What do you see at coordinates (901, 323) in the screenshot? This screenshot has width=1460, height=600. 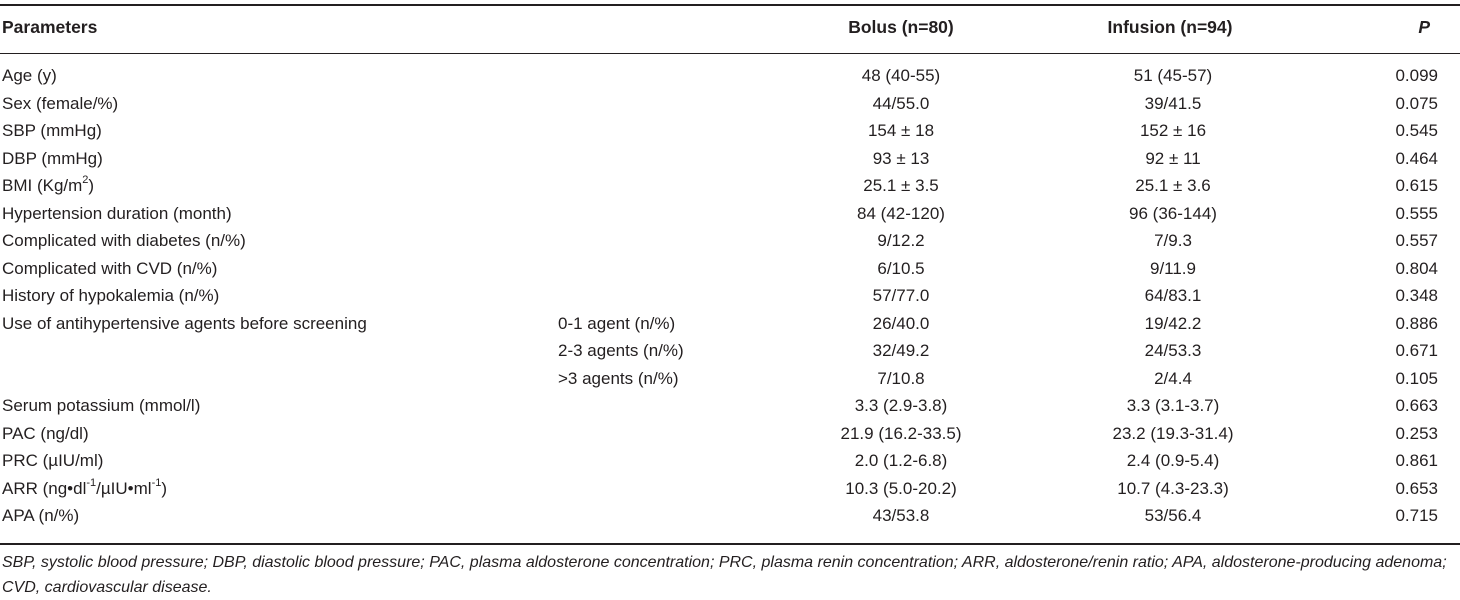 I see `cell-bolus: 26/40.0` at bounding box center [901, 323].